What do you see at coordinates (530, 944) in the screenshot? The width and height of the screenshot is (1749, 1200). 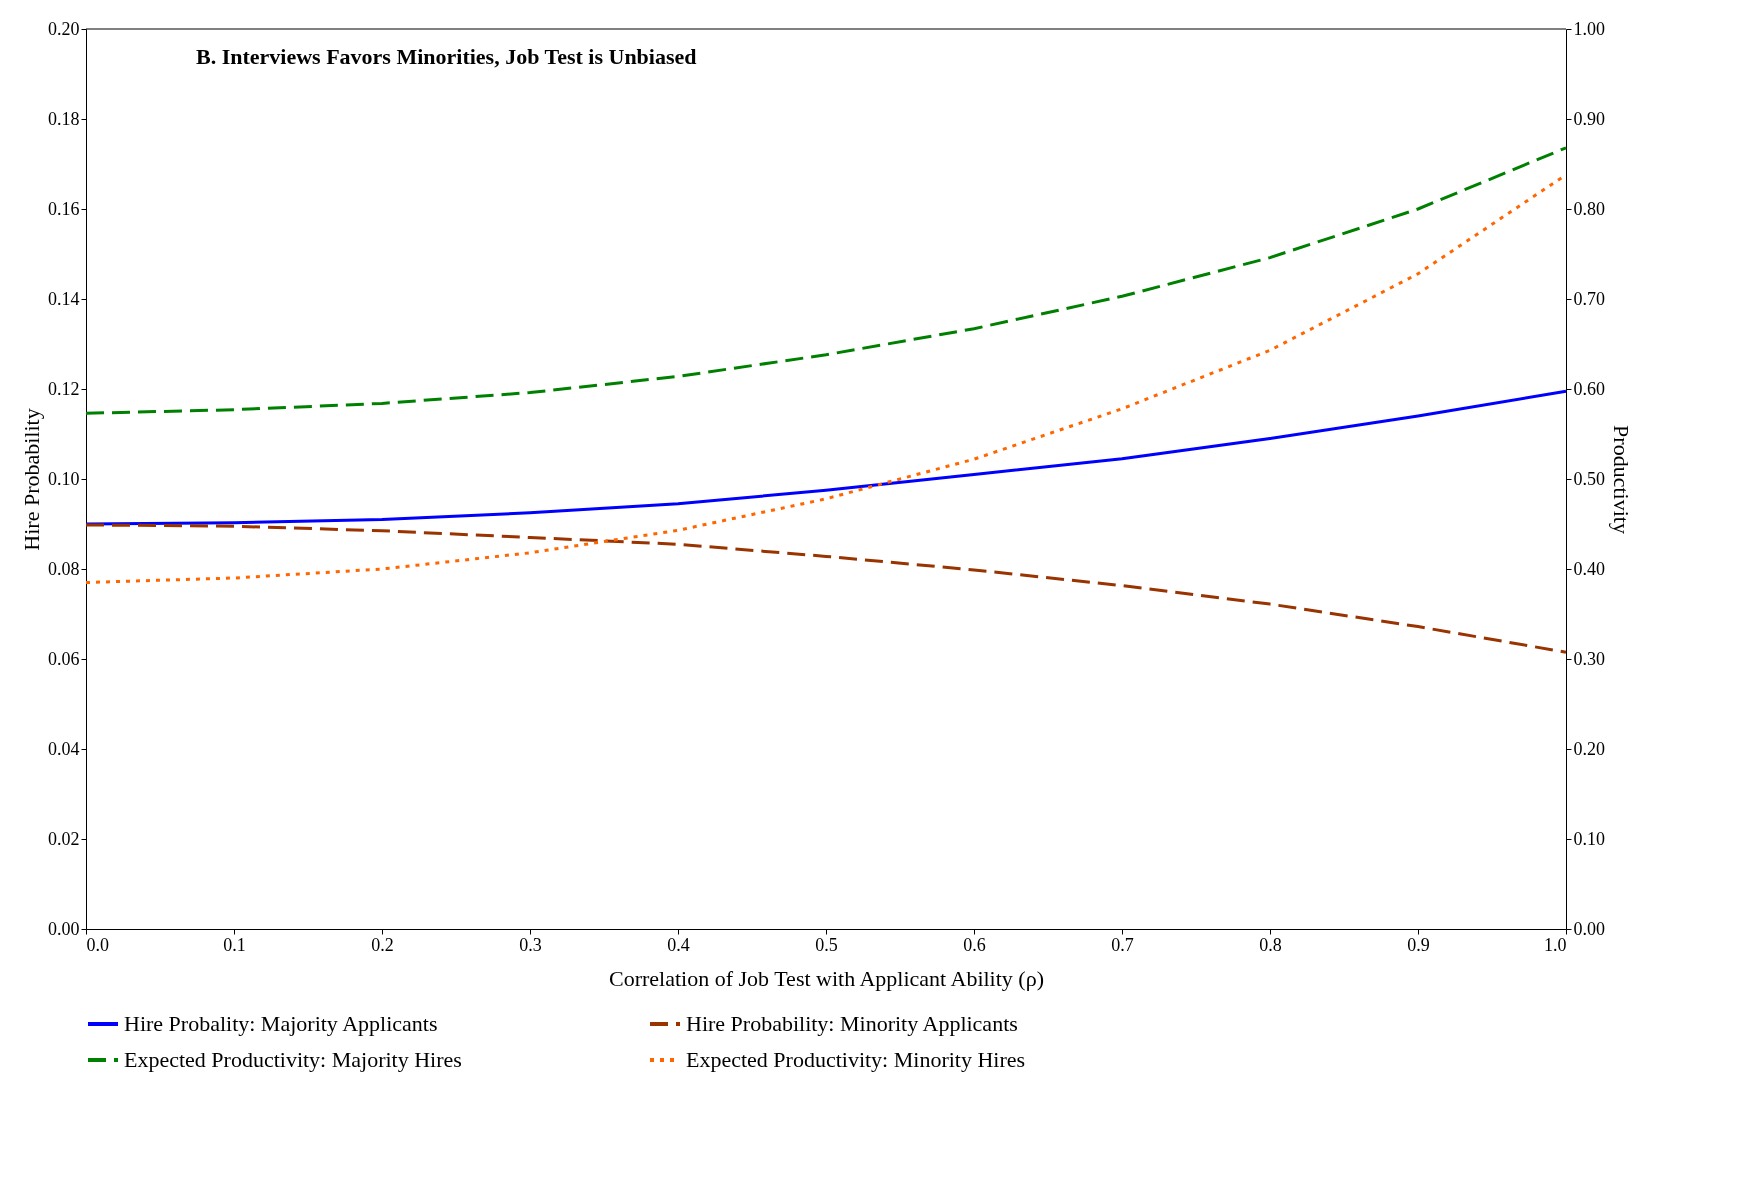 I see `x-tick-label: 0.3` at bounding box center [530, 944].